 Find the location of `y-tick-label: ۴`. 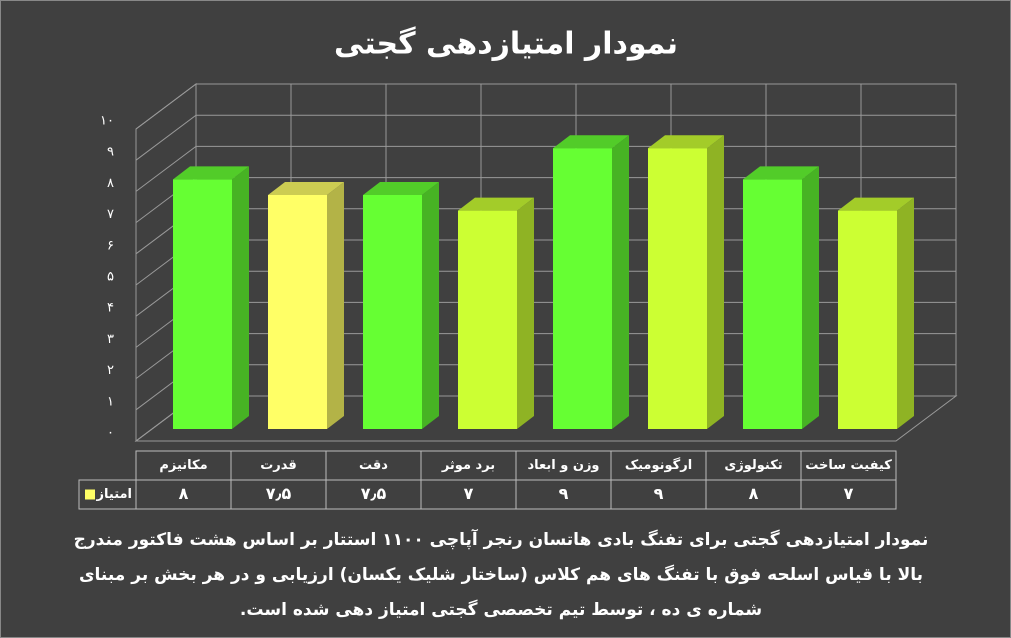

y-tick-label: ۴ is located at coordinates (110, 308).